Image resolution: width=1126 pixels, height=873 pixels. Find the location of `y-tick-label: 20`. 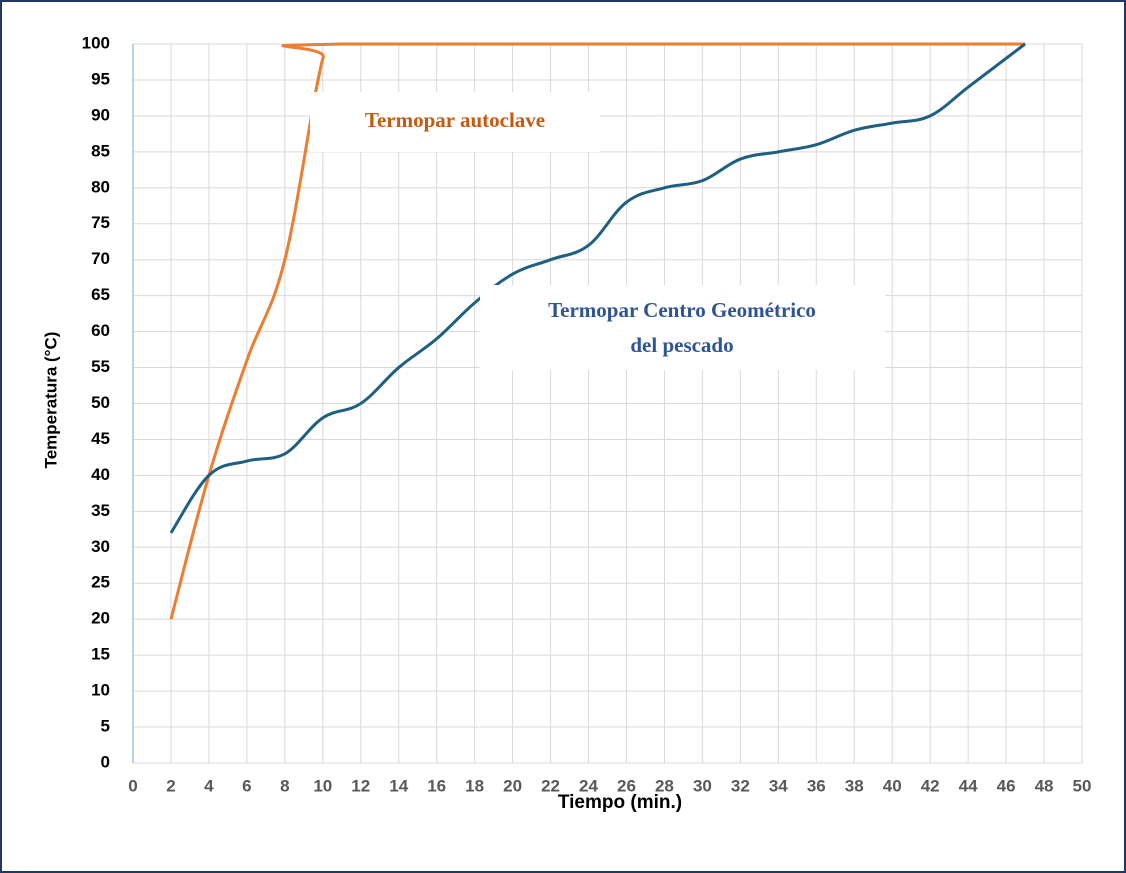

y-tick-label: 20 is located at coordinates (100, 618).